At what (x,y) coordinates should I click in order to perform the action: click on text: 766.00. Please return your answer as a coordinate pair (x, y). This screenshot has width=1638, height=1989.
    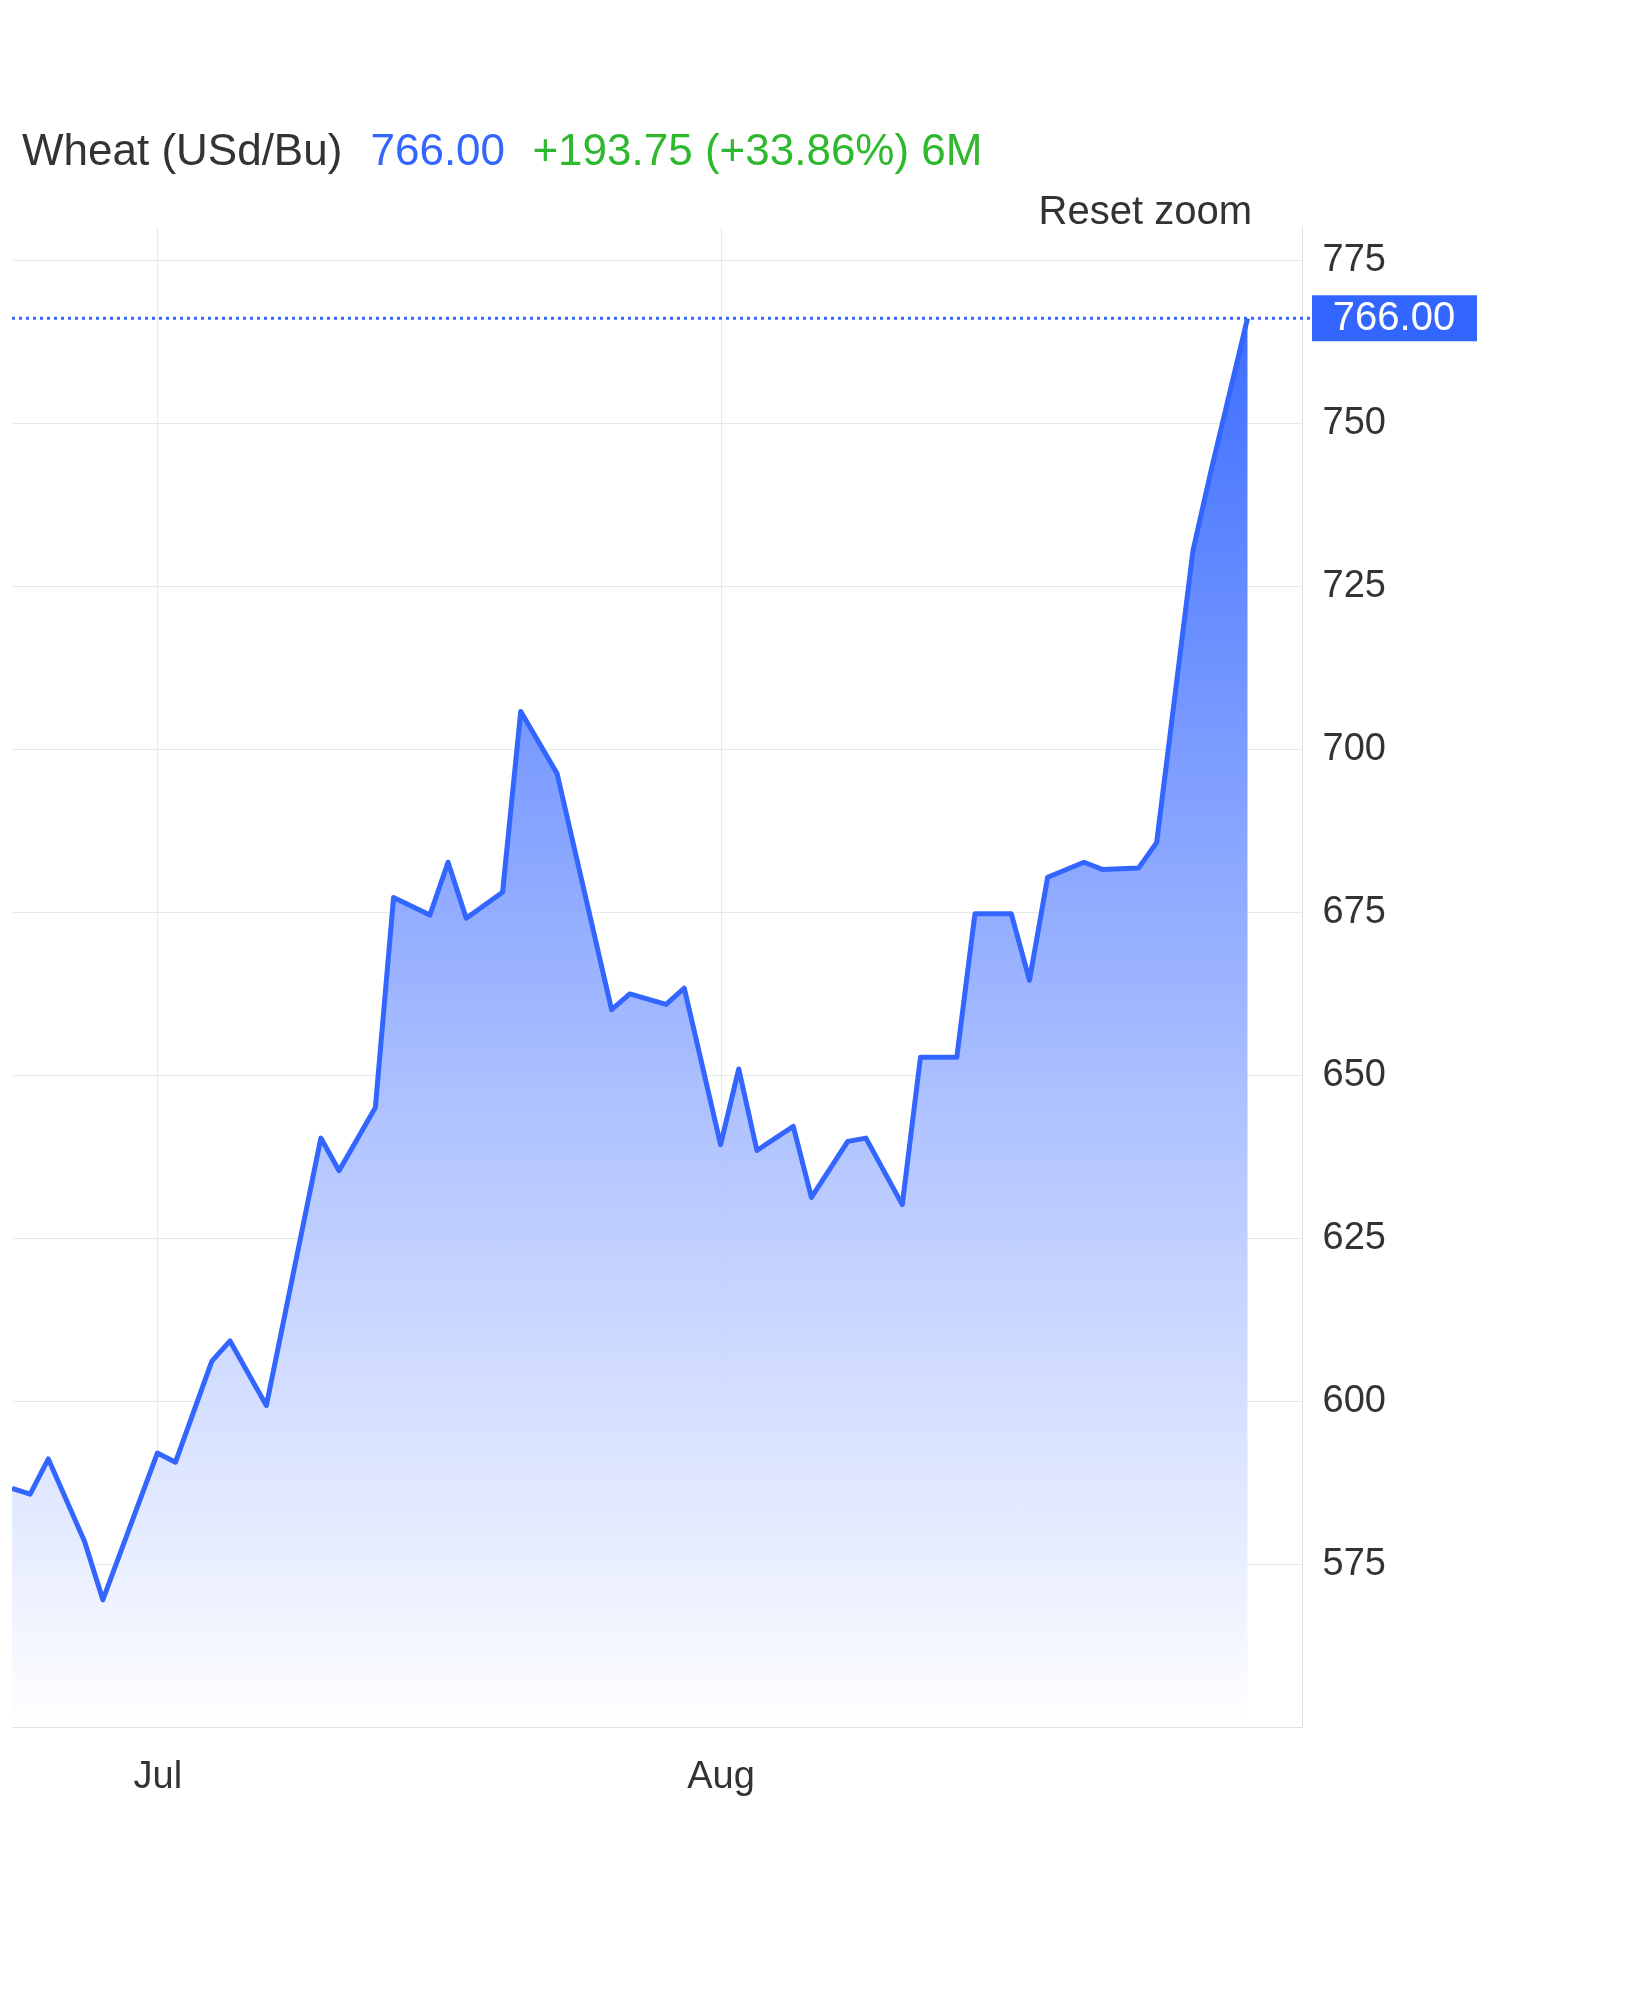
    Looking at the image, I should click on (438, 149).